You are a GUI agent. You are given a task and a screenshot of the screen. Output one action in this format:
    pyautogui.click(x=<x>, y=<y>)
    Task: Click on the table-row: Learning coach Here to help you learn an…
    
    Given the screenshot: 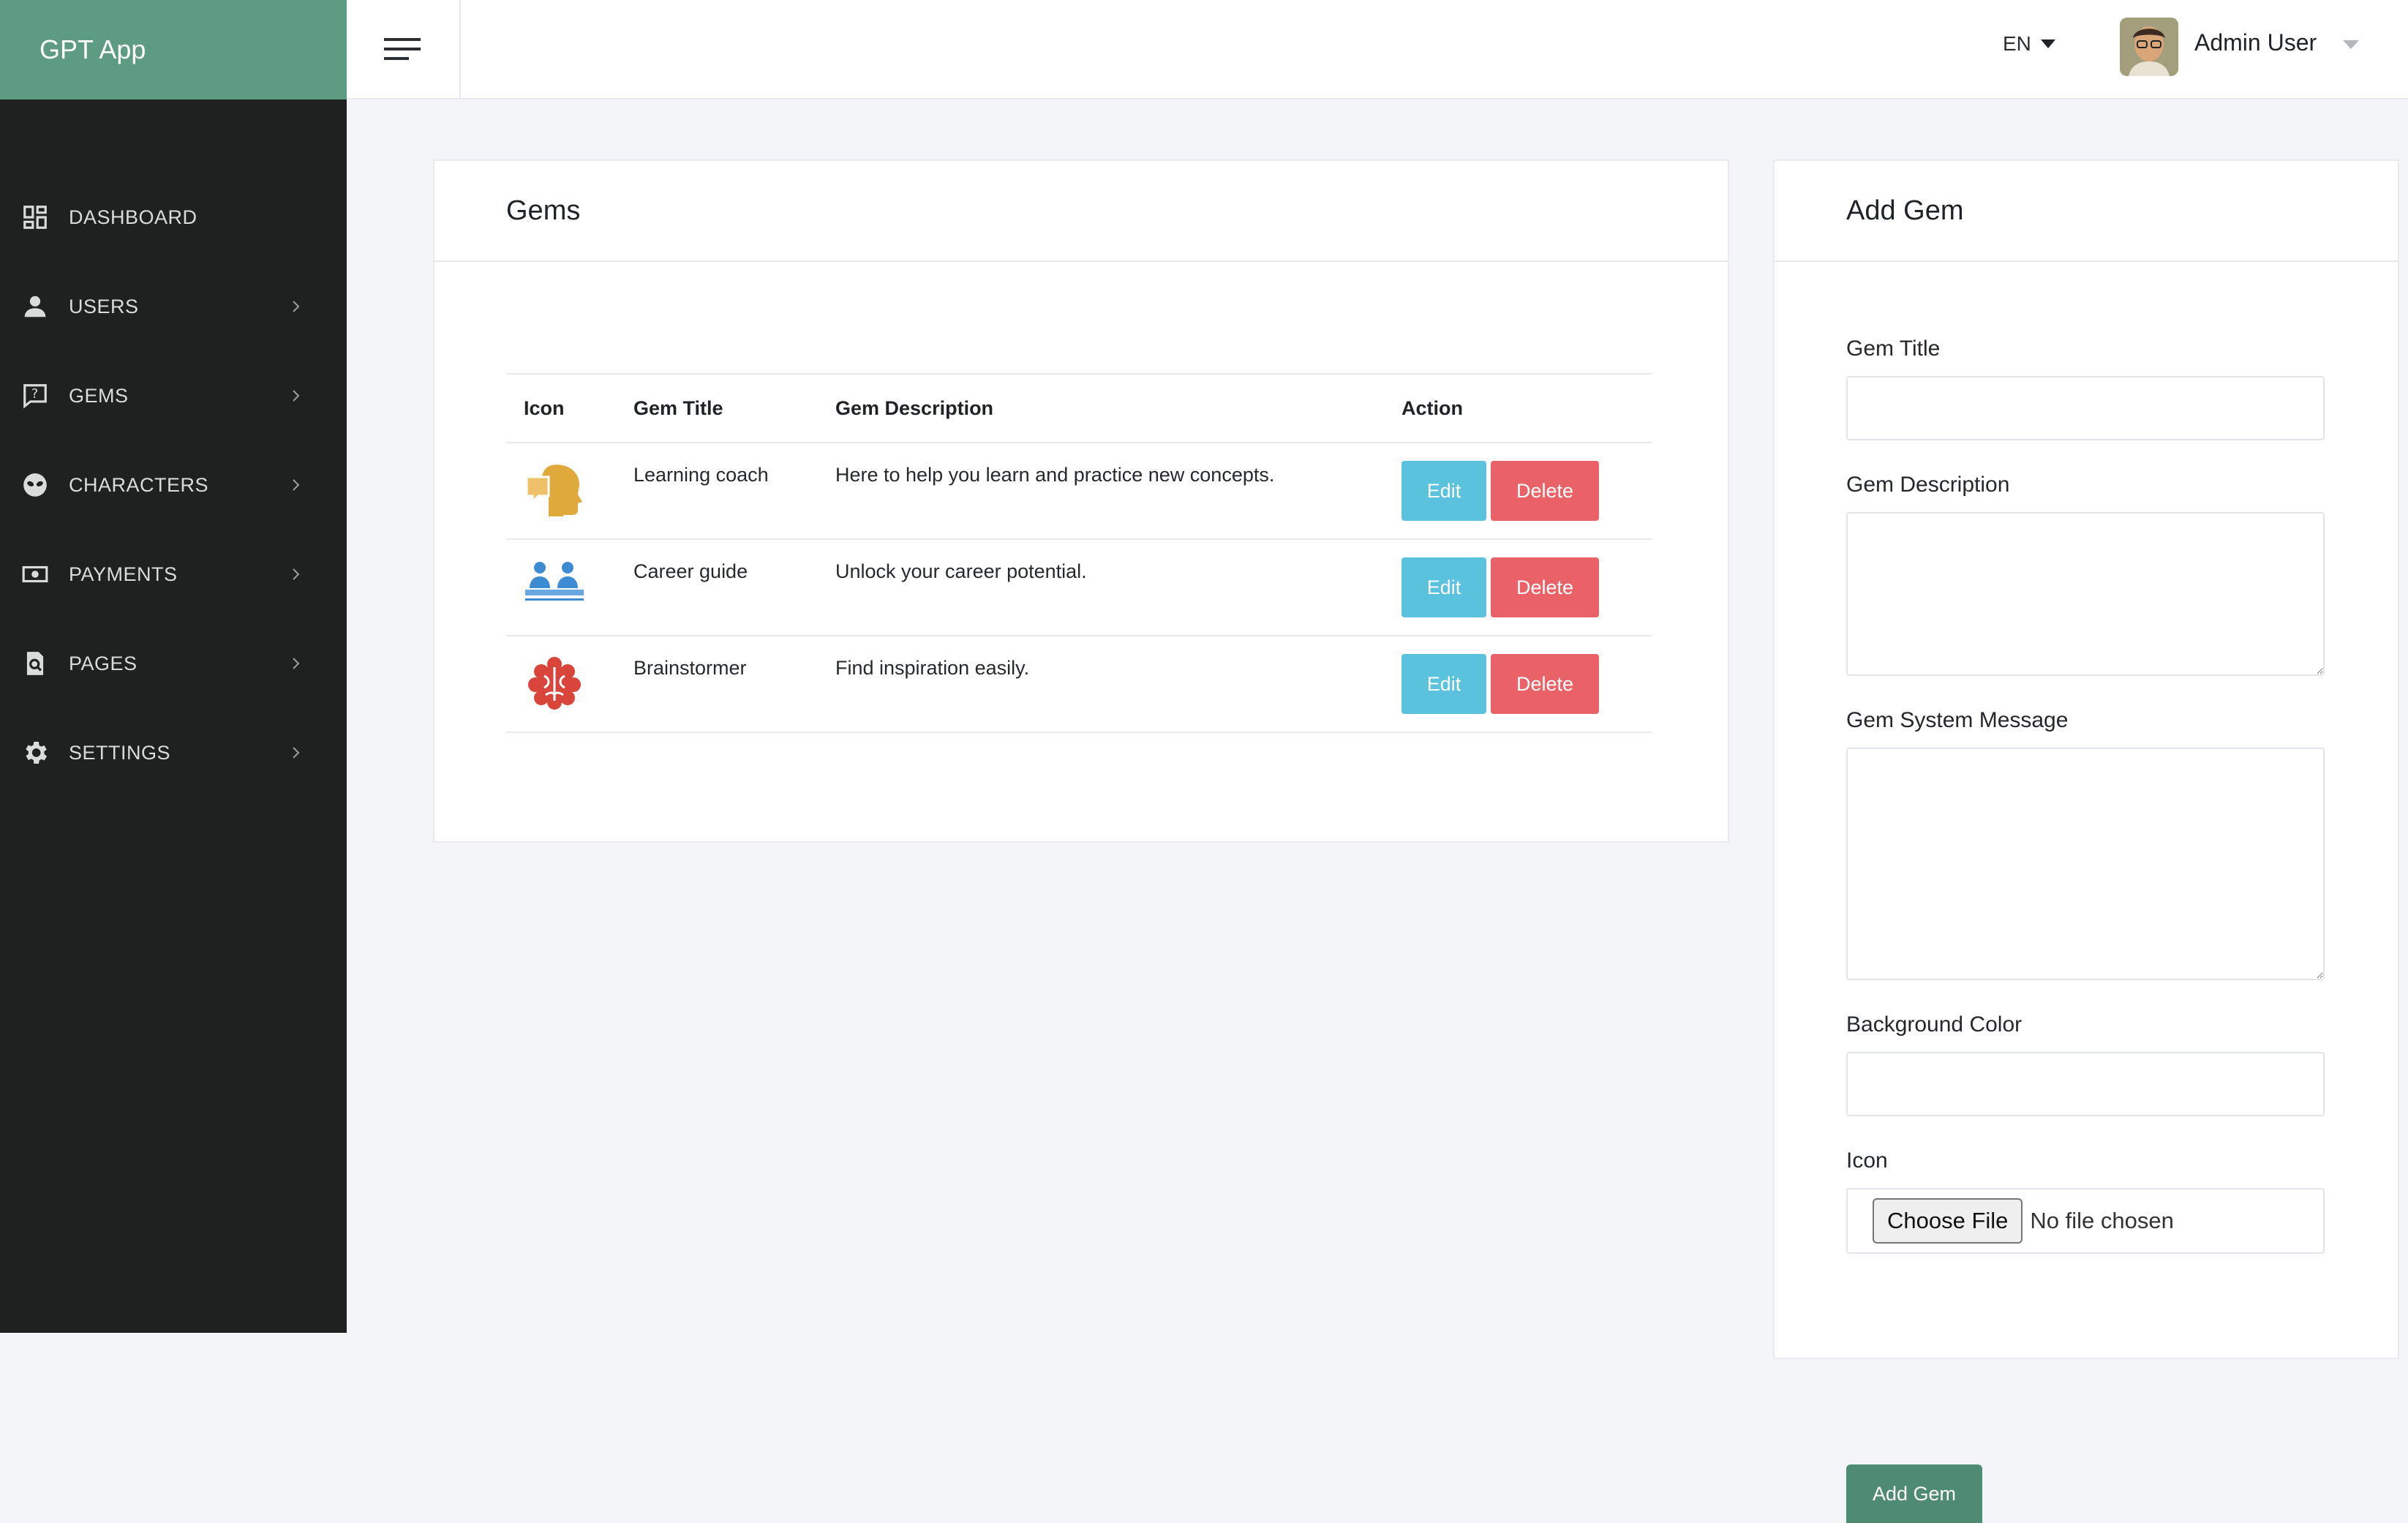 What is the action you would take?
    pyautogui.click(x=1079, y=491)
    